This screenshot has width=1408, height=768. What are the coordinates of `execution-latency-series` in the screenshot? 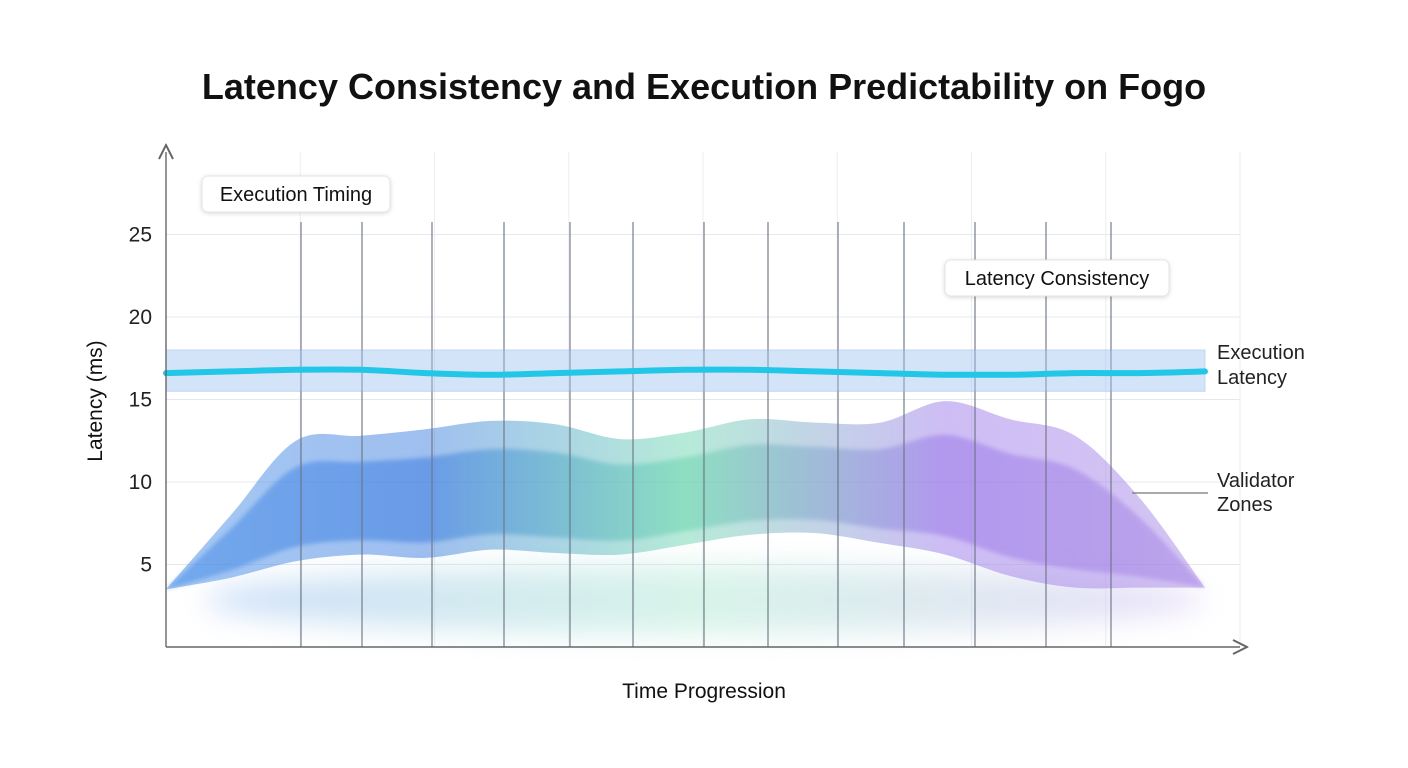 It's located at (685, 370).